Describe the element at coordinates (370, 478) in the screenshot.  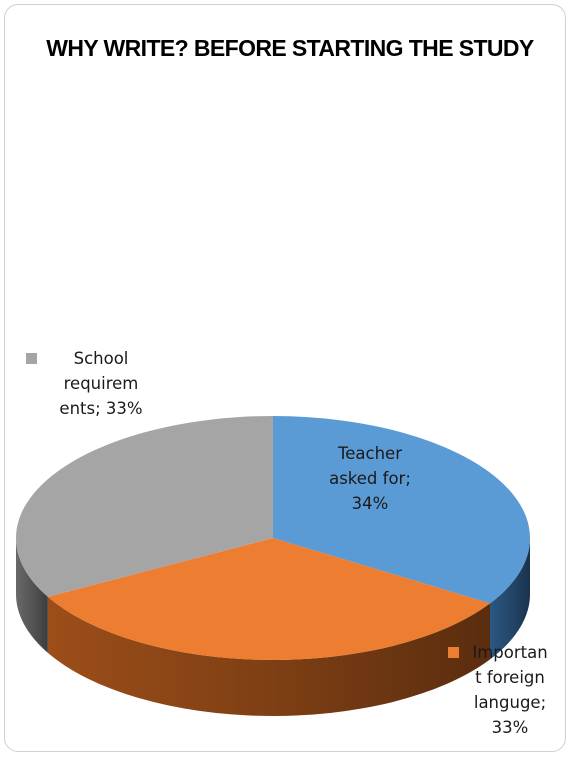
I see `data-label-teacher: Teacher asked for; 34%` at that location.